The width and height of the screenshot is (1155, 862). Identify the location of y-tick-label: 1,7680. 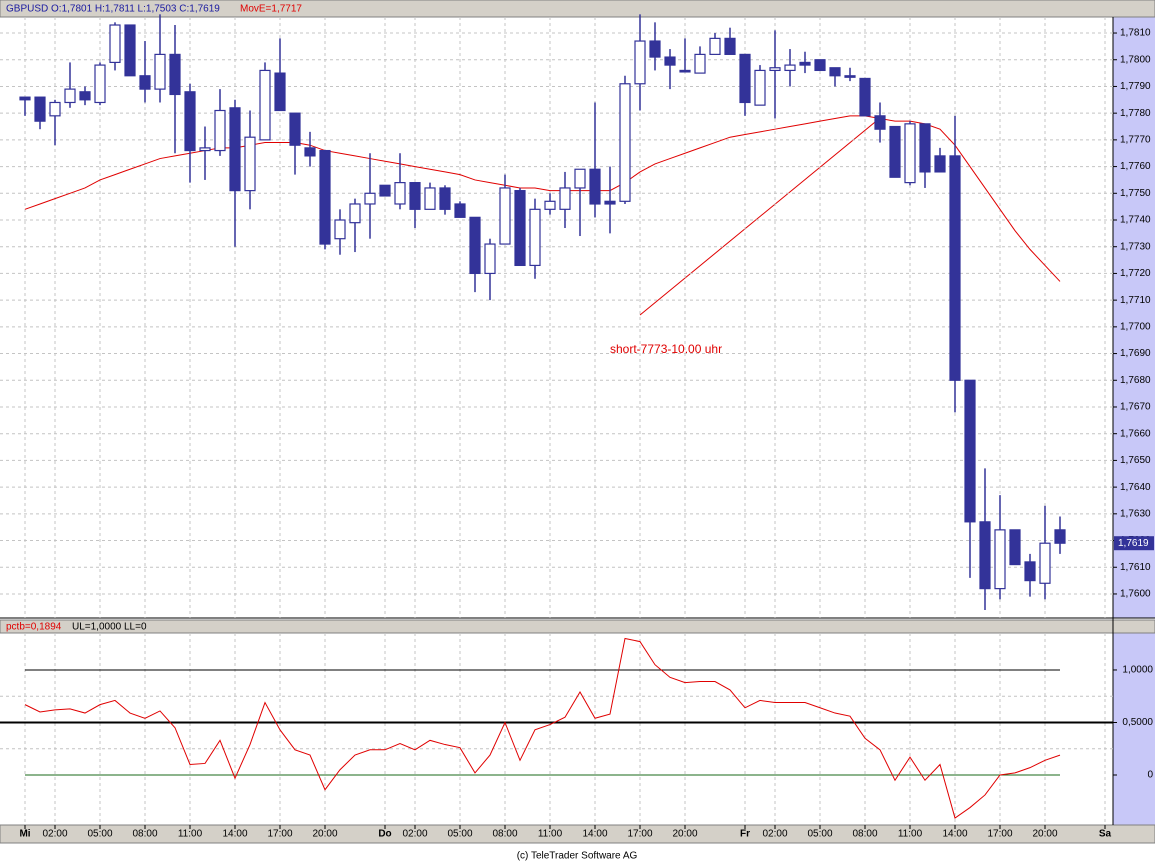
(1135, 380).